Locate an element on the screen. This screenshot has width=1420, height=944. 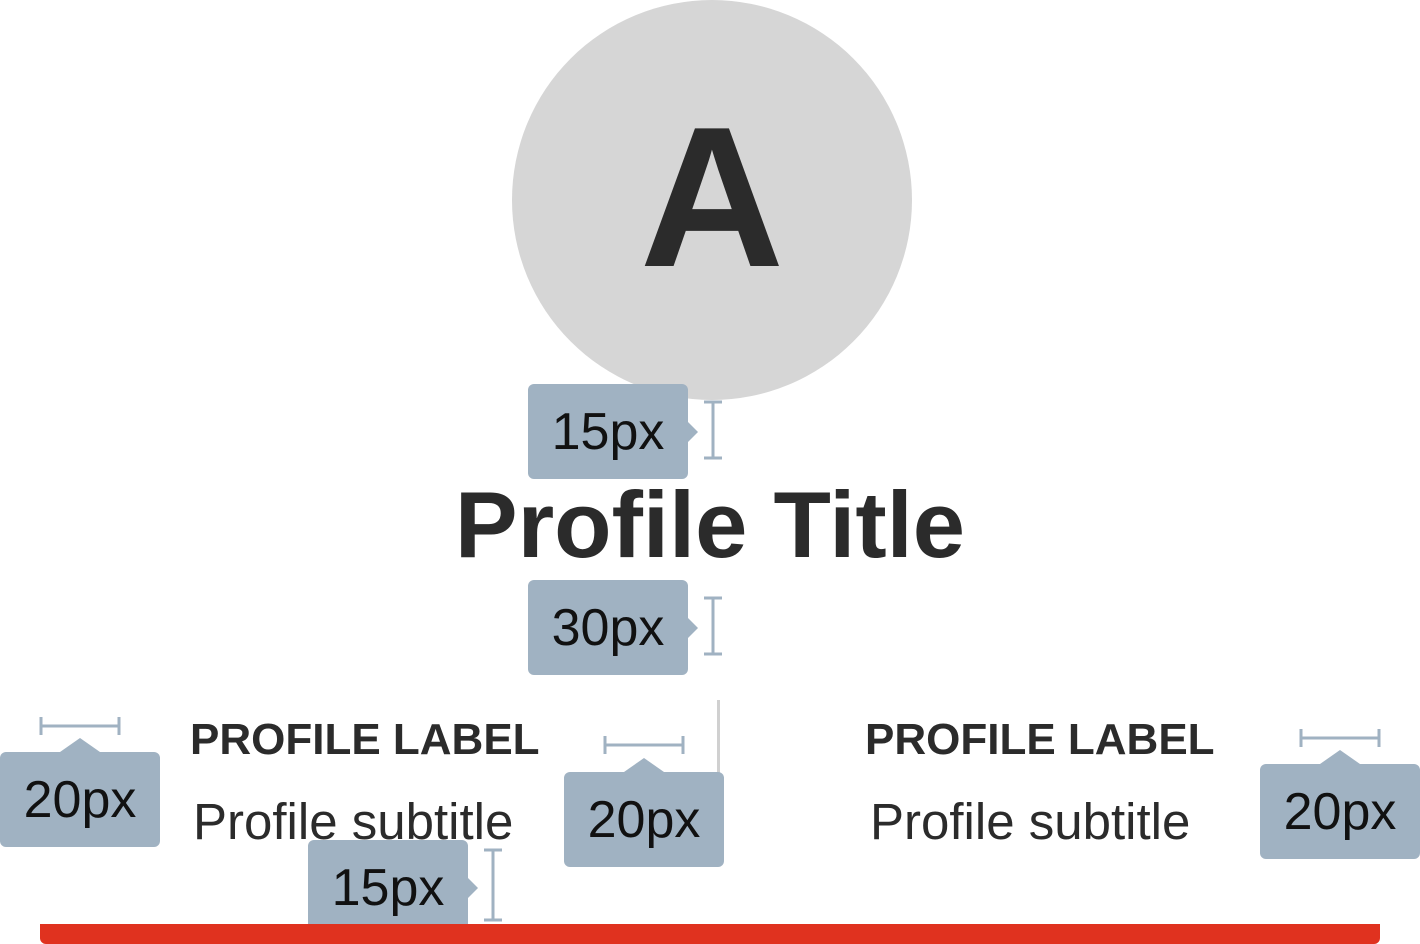
annotation-badge-avatar-title: 15px is located at coordinates (613, 431).